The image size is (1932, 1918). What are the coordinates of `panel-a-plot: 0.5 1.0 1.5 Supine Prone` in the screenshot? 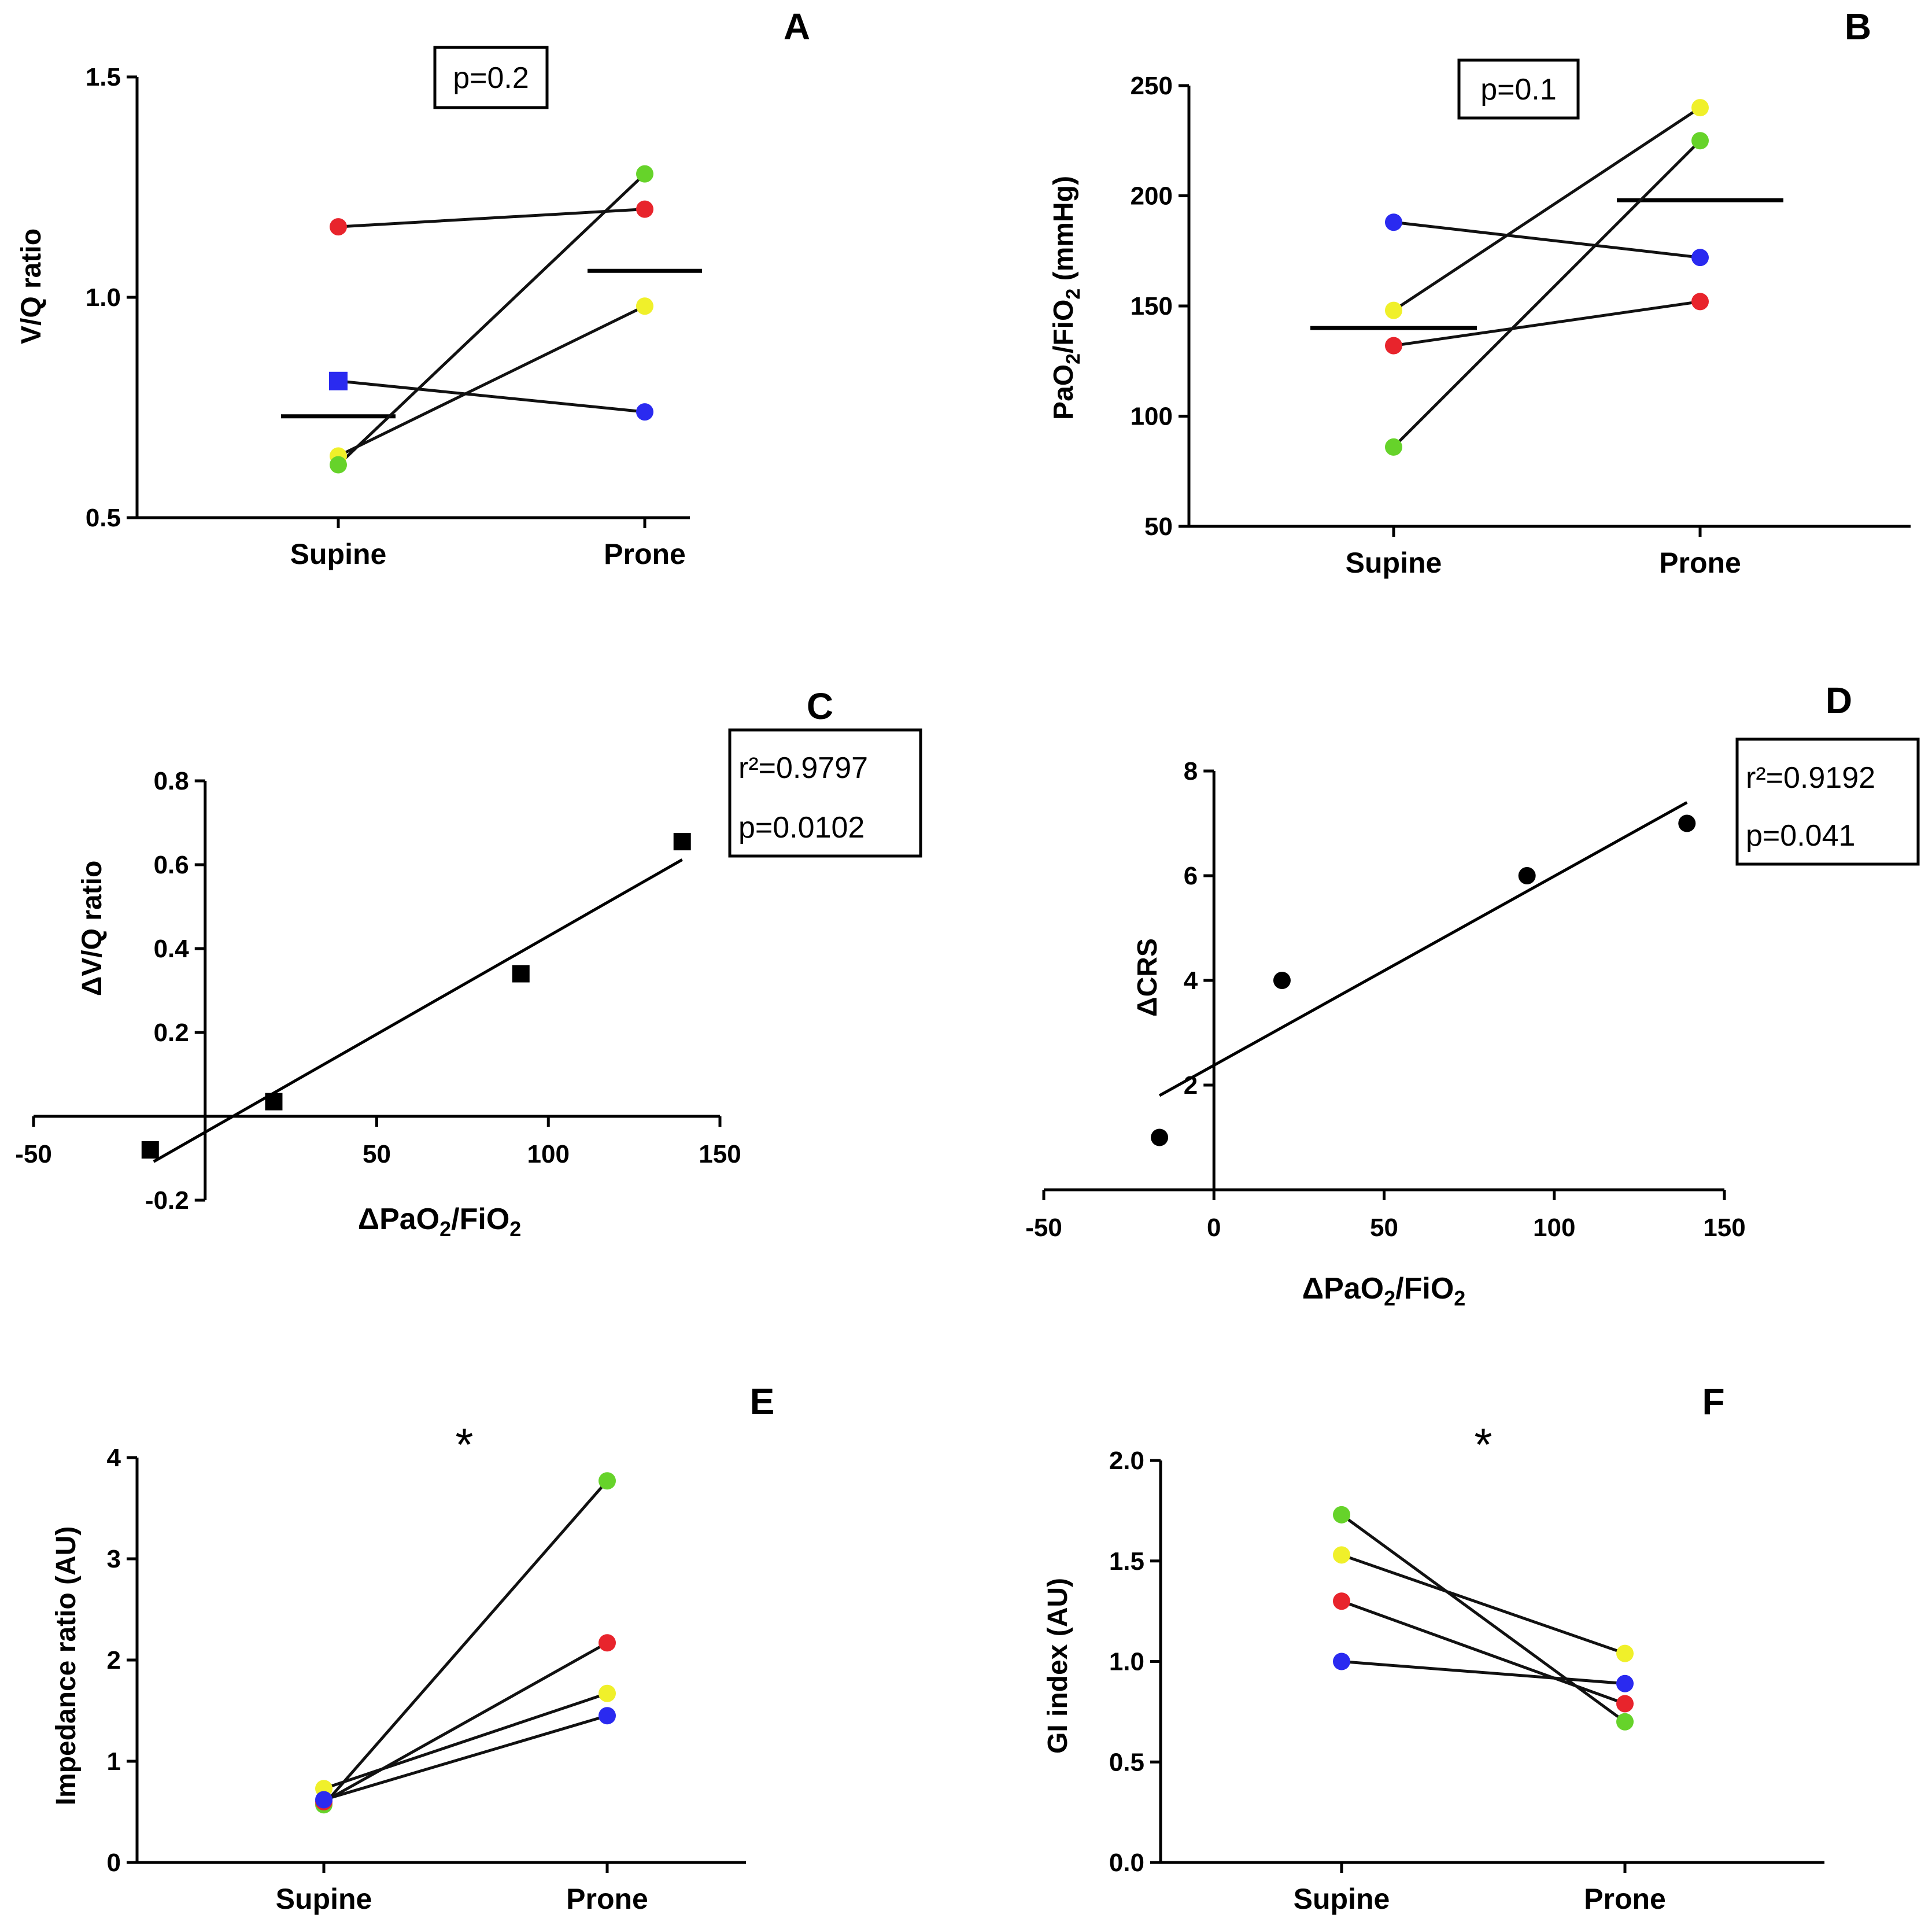 It's located at (394, 317).